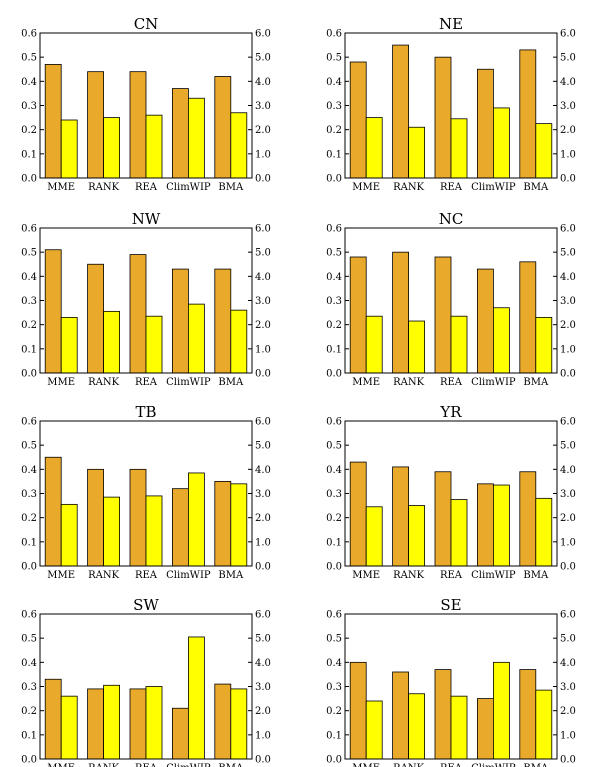  Describe the element at coordinates (568, 735) in the screenshot. I see `y2-tick-label: 1.0` at that location.